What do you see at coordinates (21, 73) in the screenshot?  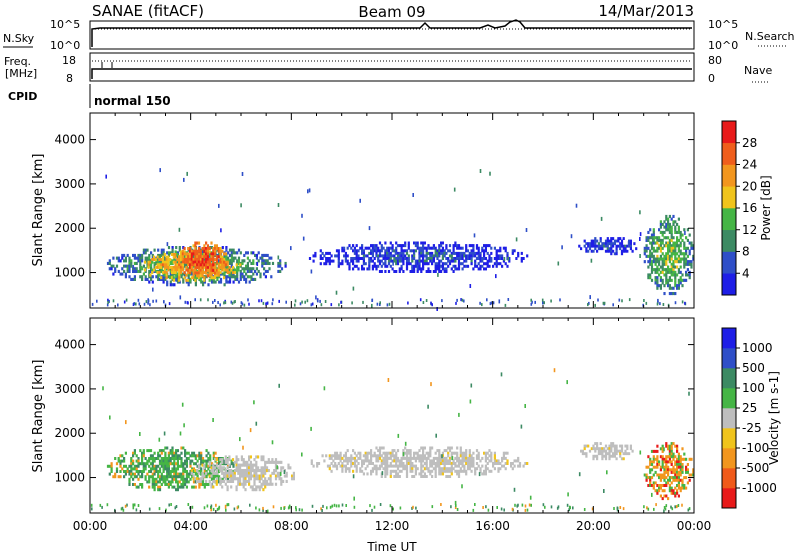 I see `freq-unit-label: [MHz]` at bounding box center [21, 73].